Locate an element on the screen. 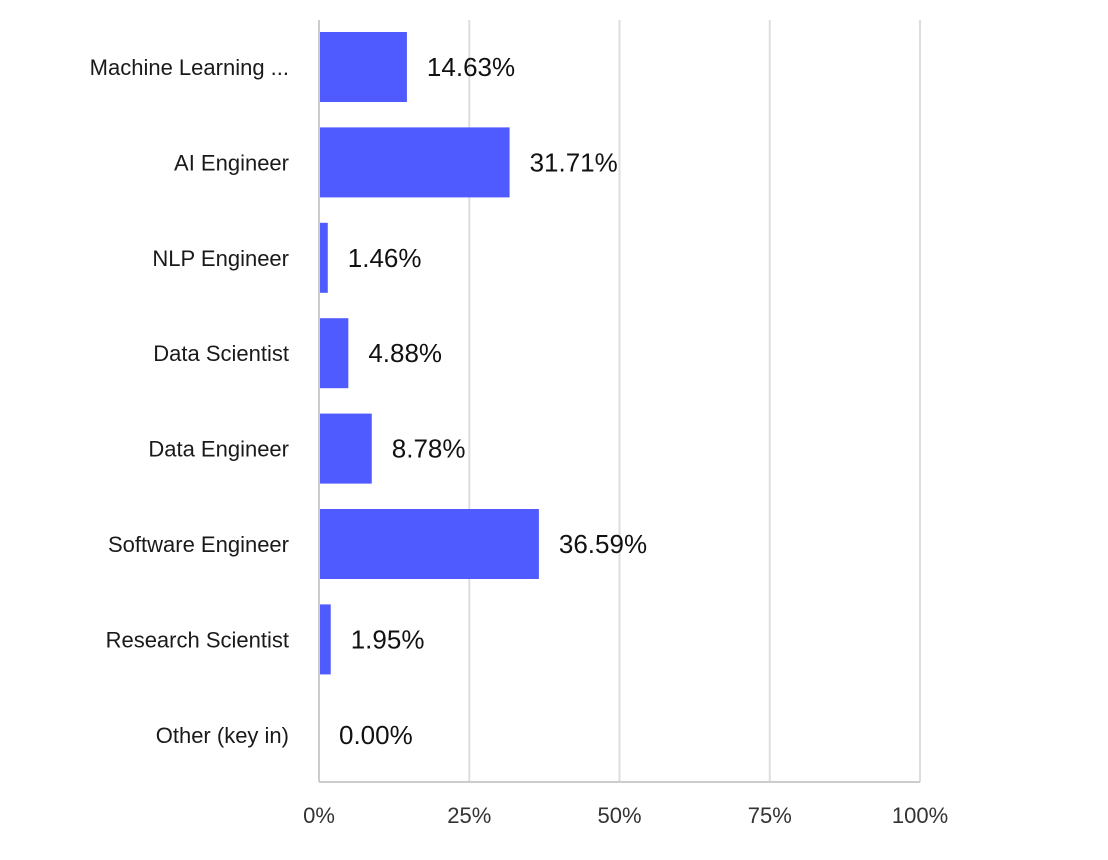 The image size is (1108, 860). bars is located at coordinates (429, 353).